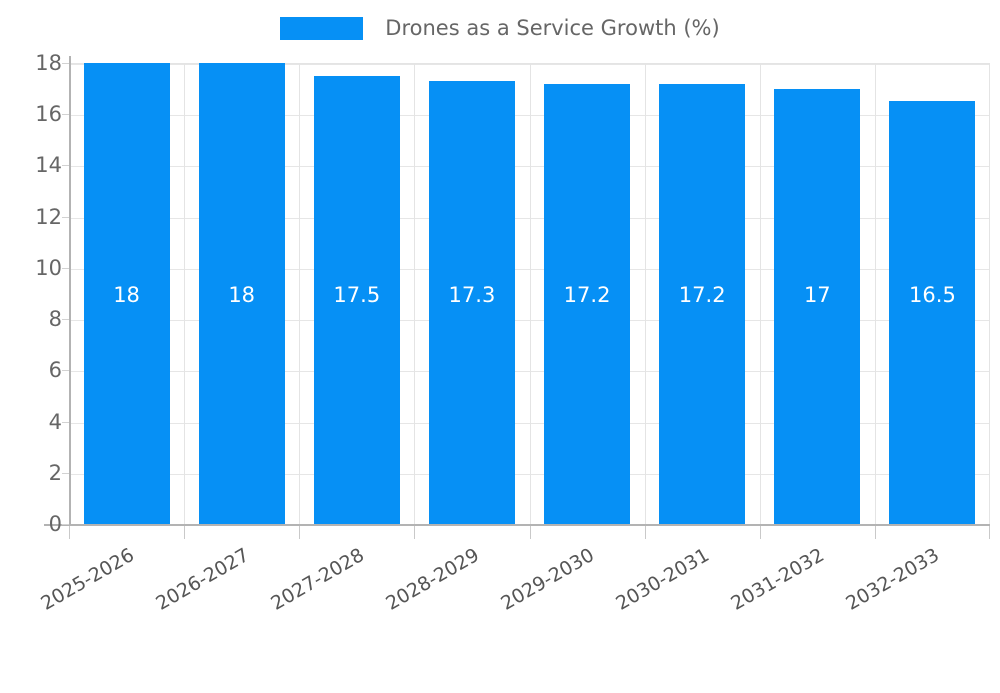 The image size is (1000, 693). I want to click on y-axis-ticks: 0 2 4 6 8 10 12 14 16 18, so click(34, 293).